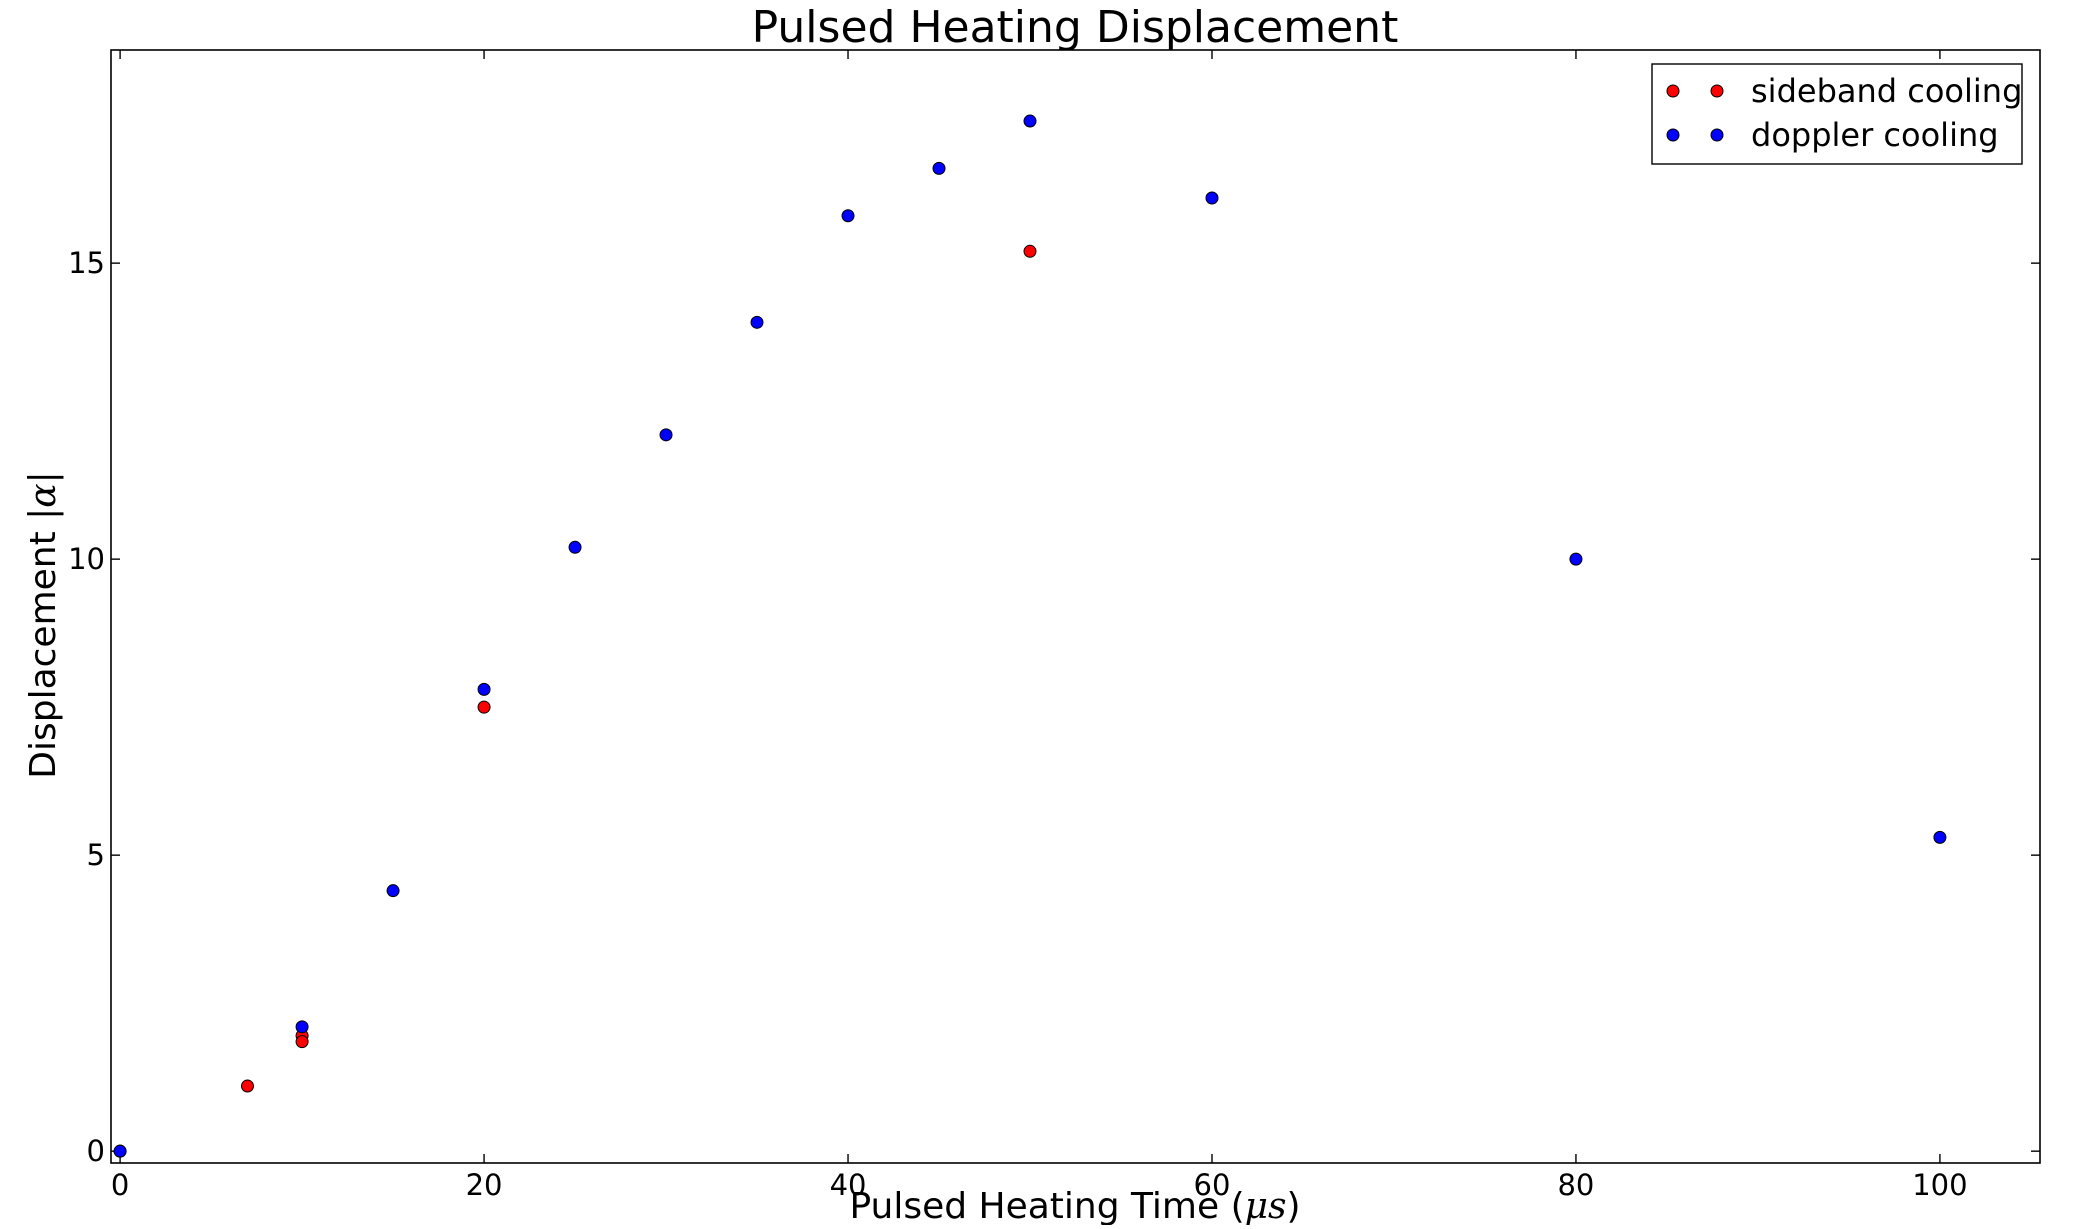 Image resolution: width=2100 pixels, height=1229 pixels. What do you see at coordinates (484, 1185) in the screenshot?
I see `x-tick-label: 20` at bounding box center [484, 1185].